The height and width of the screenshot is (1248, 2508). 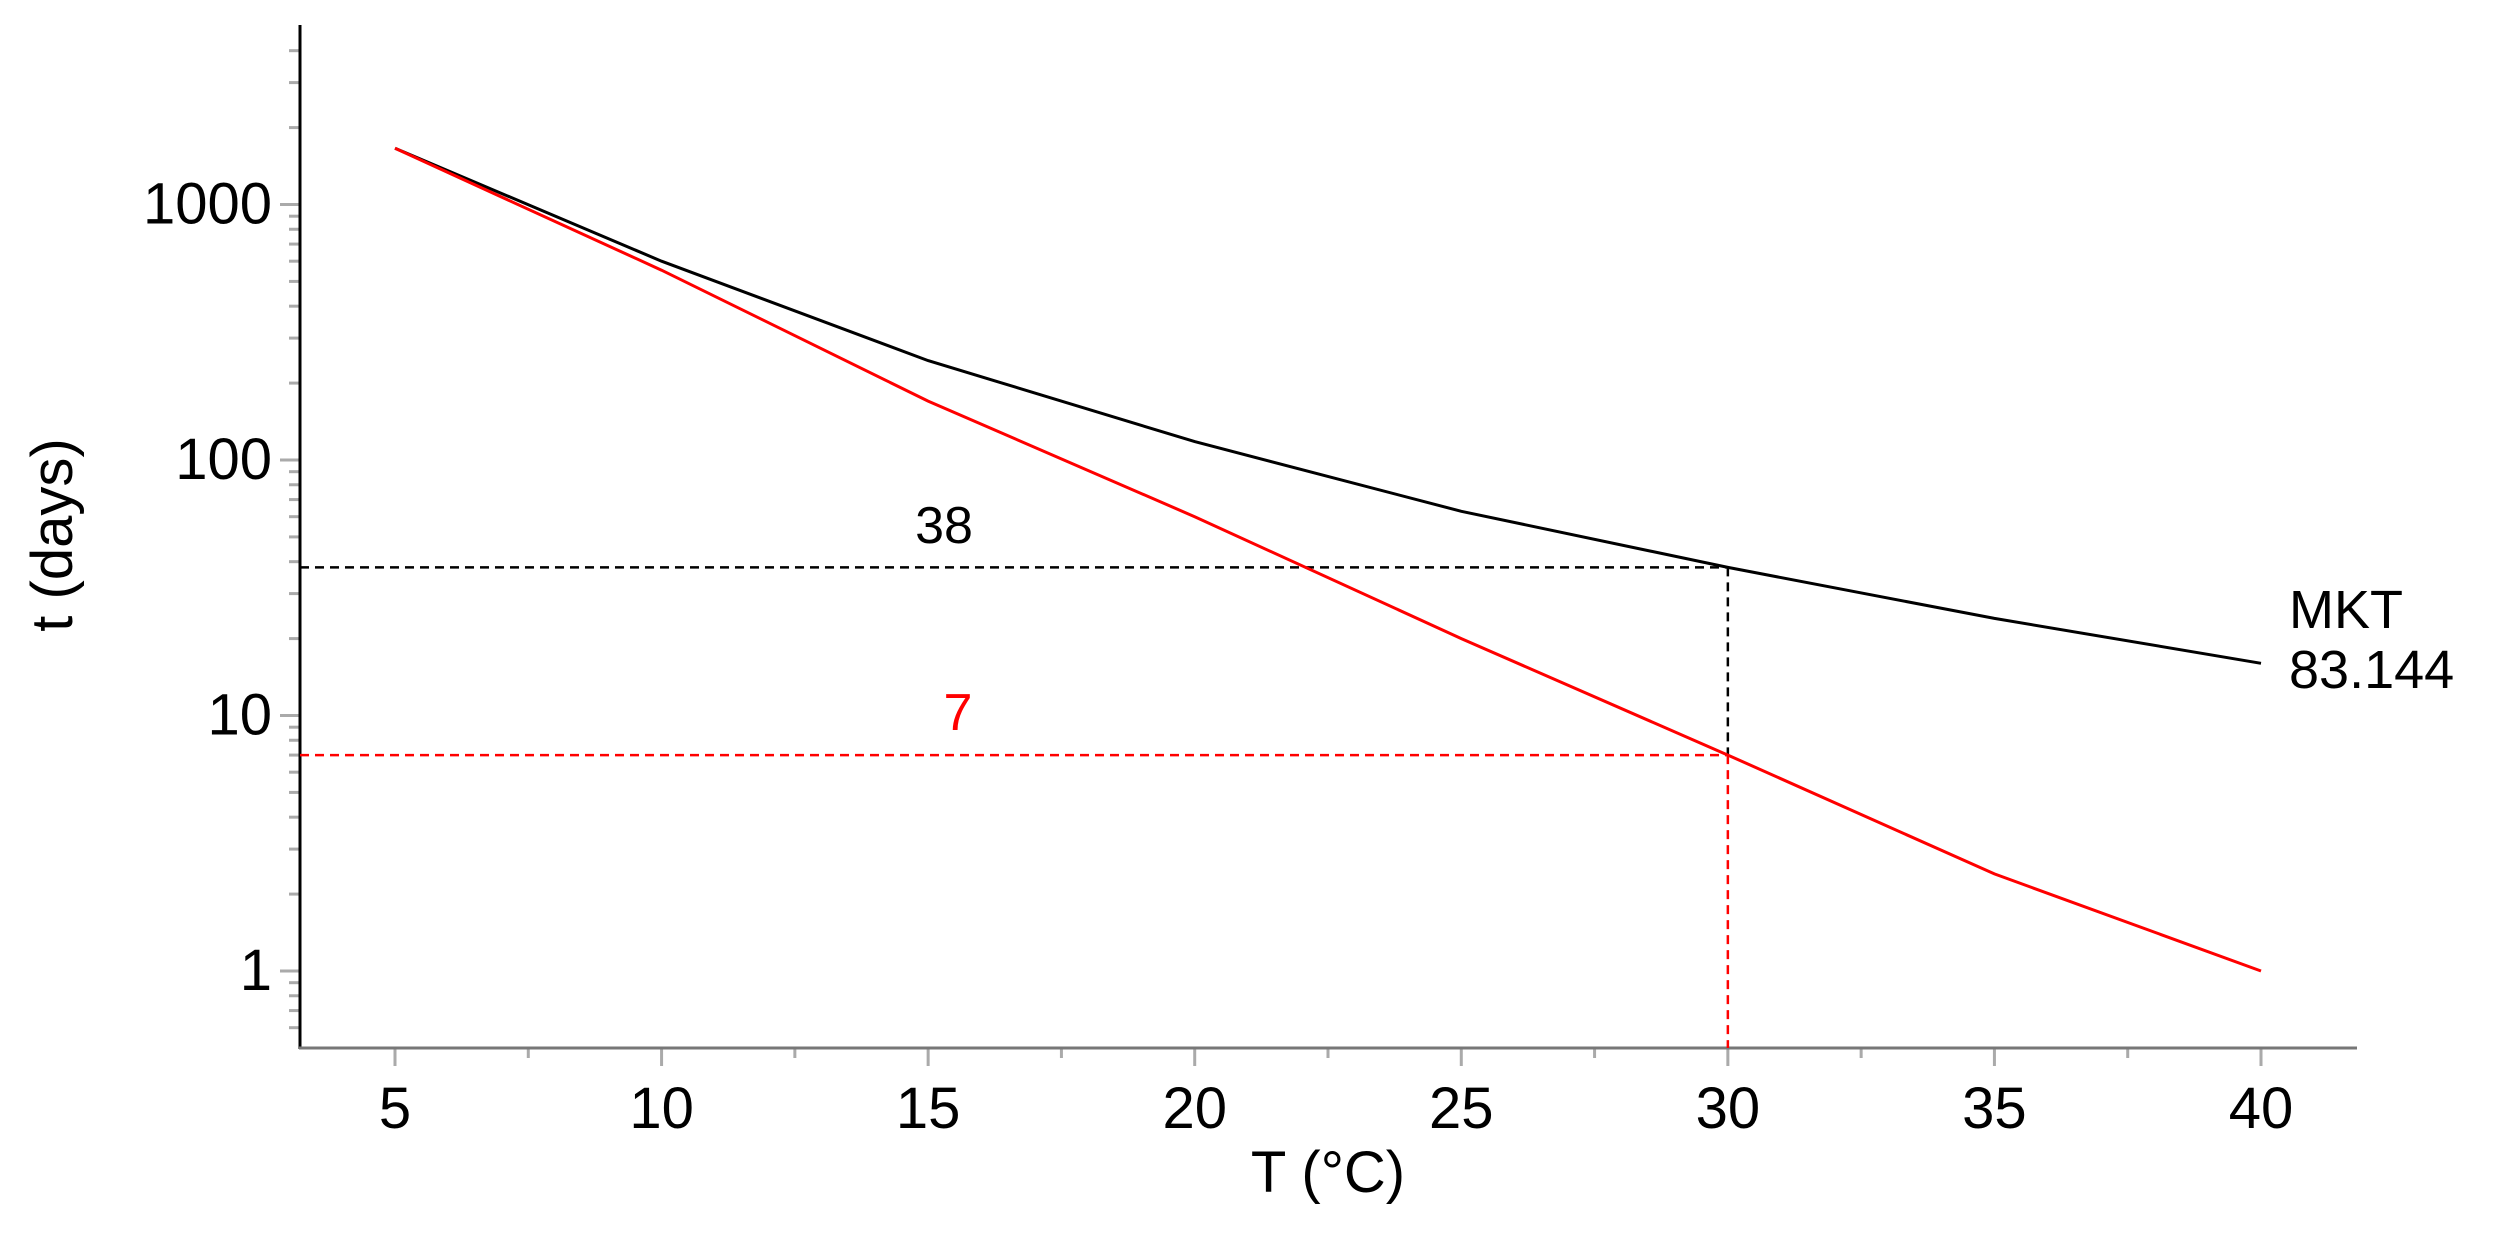 I want to click on series-label-value: 83.144, so click(x=2371, y=670).